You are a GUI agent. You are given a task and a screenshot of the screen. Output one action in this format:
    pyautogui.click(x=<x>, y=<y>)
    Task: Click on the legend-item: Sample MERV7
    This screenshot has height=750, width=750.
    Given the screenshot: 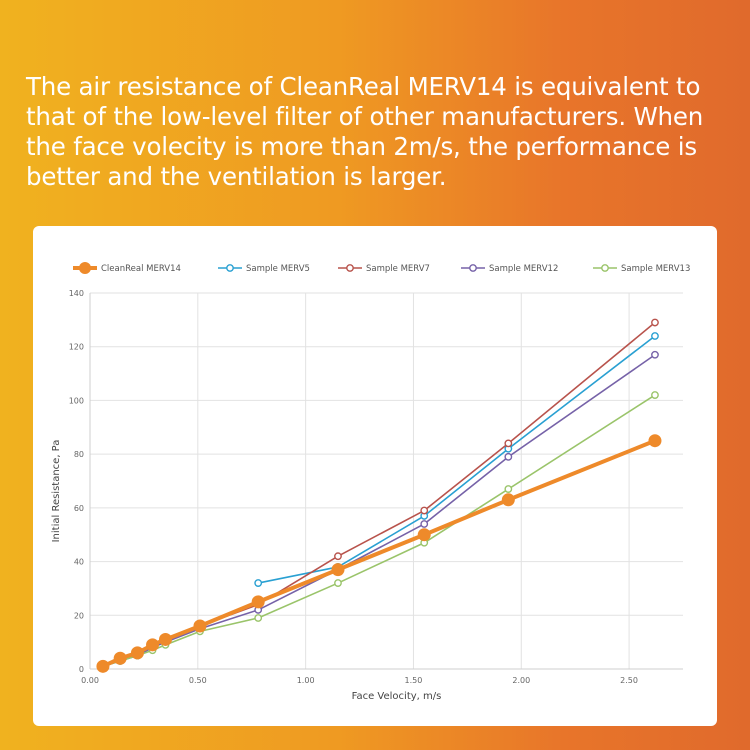 What is the action you would take?
    pyautogui.click(x=384, y=269)
    